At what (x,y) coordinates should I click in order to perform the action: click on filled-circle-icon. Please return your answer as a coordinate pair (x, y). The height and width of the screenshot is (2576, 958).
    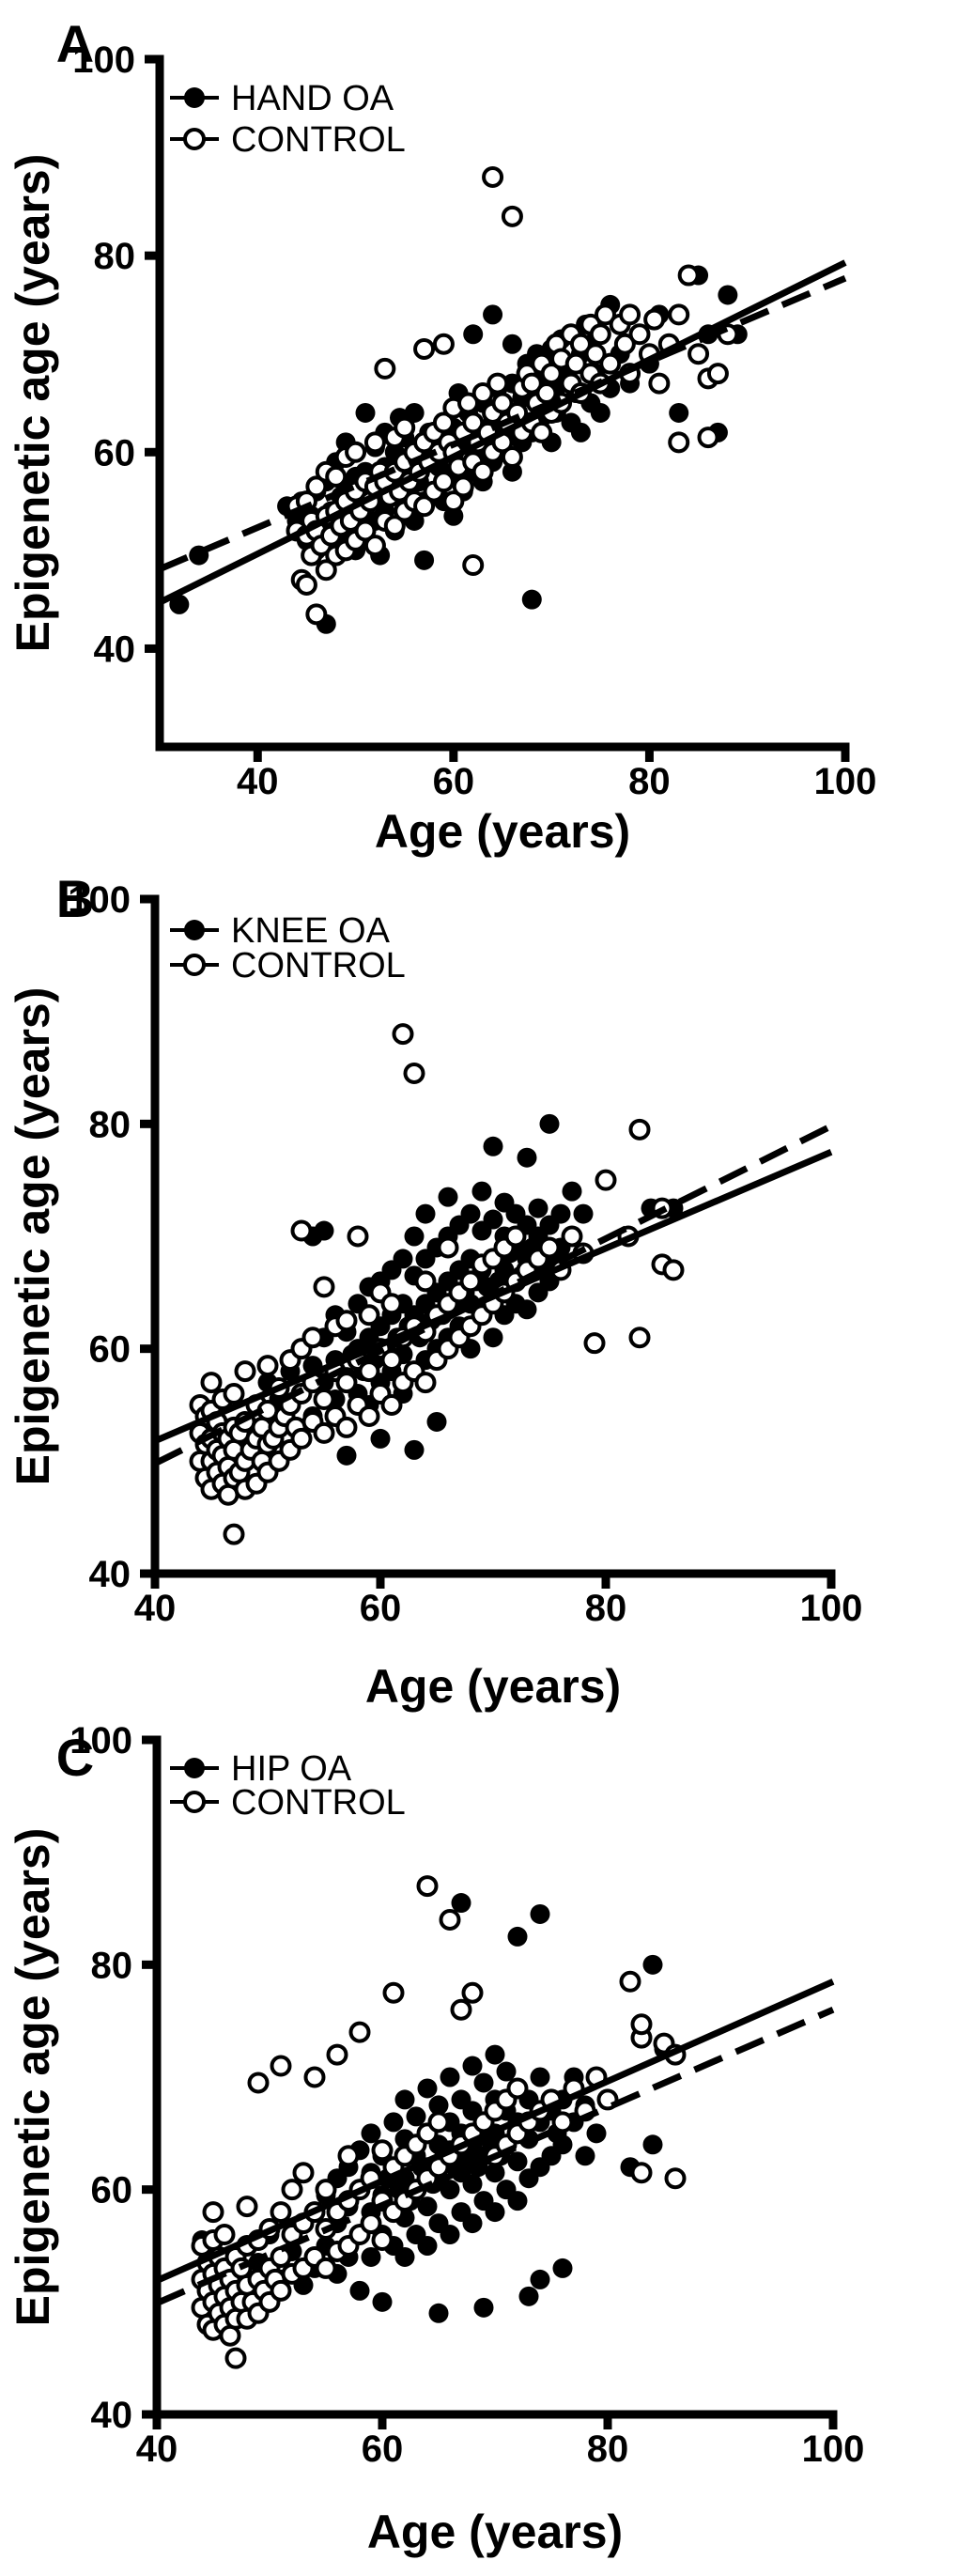
    Looking at the image, I should click on (194, 930).